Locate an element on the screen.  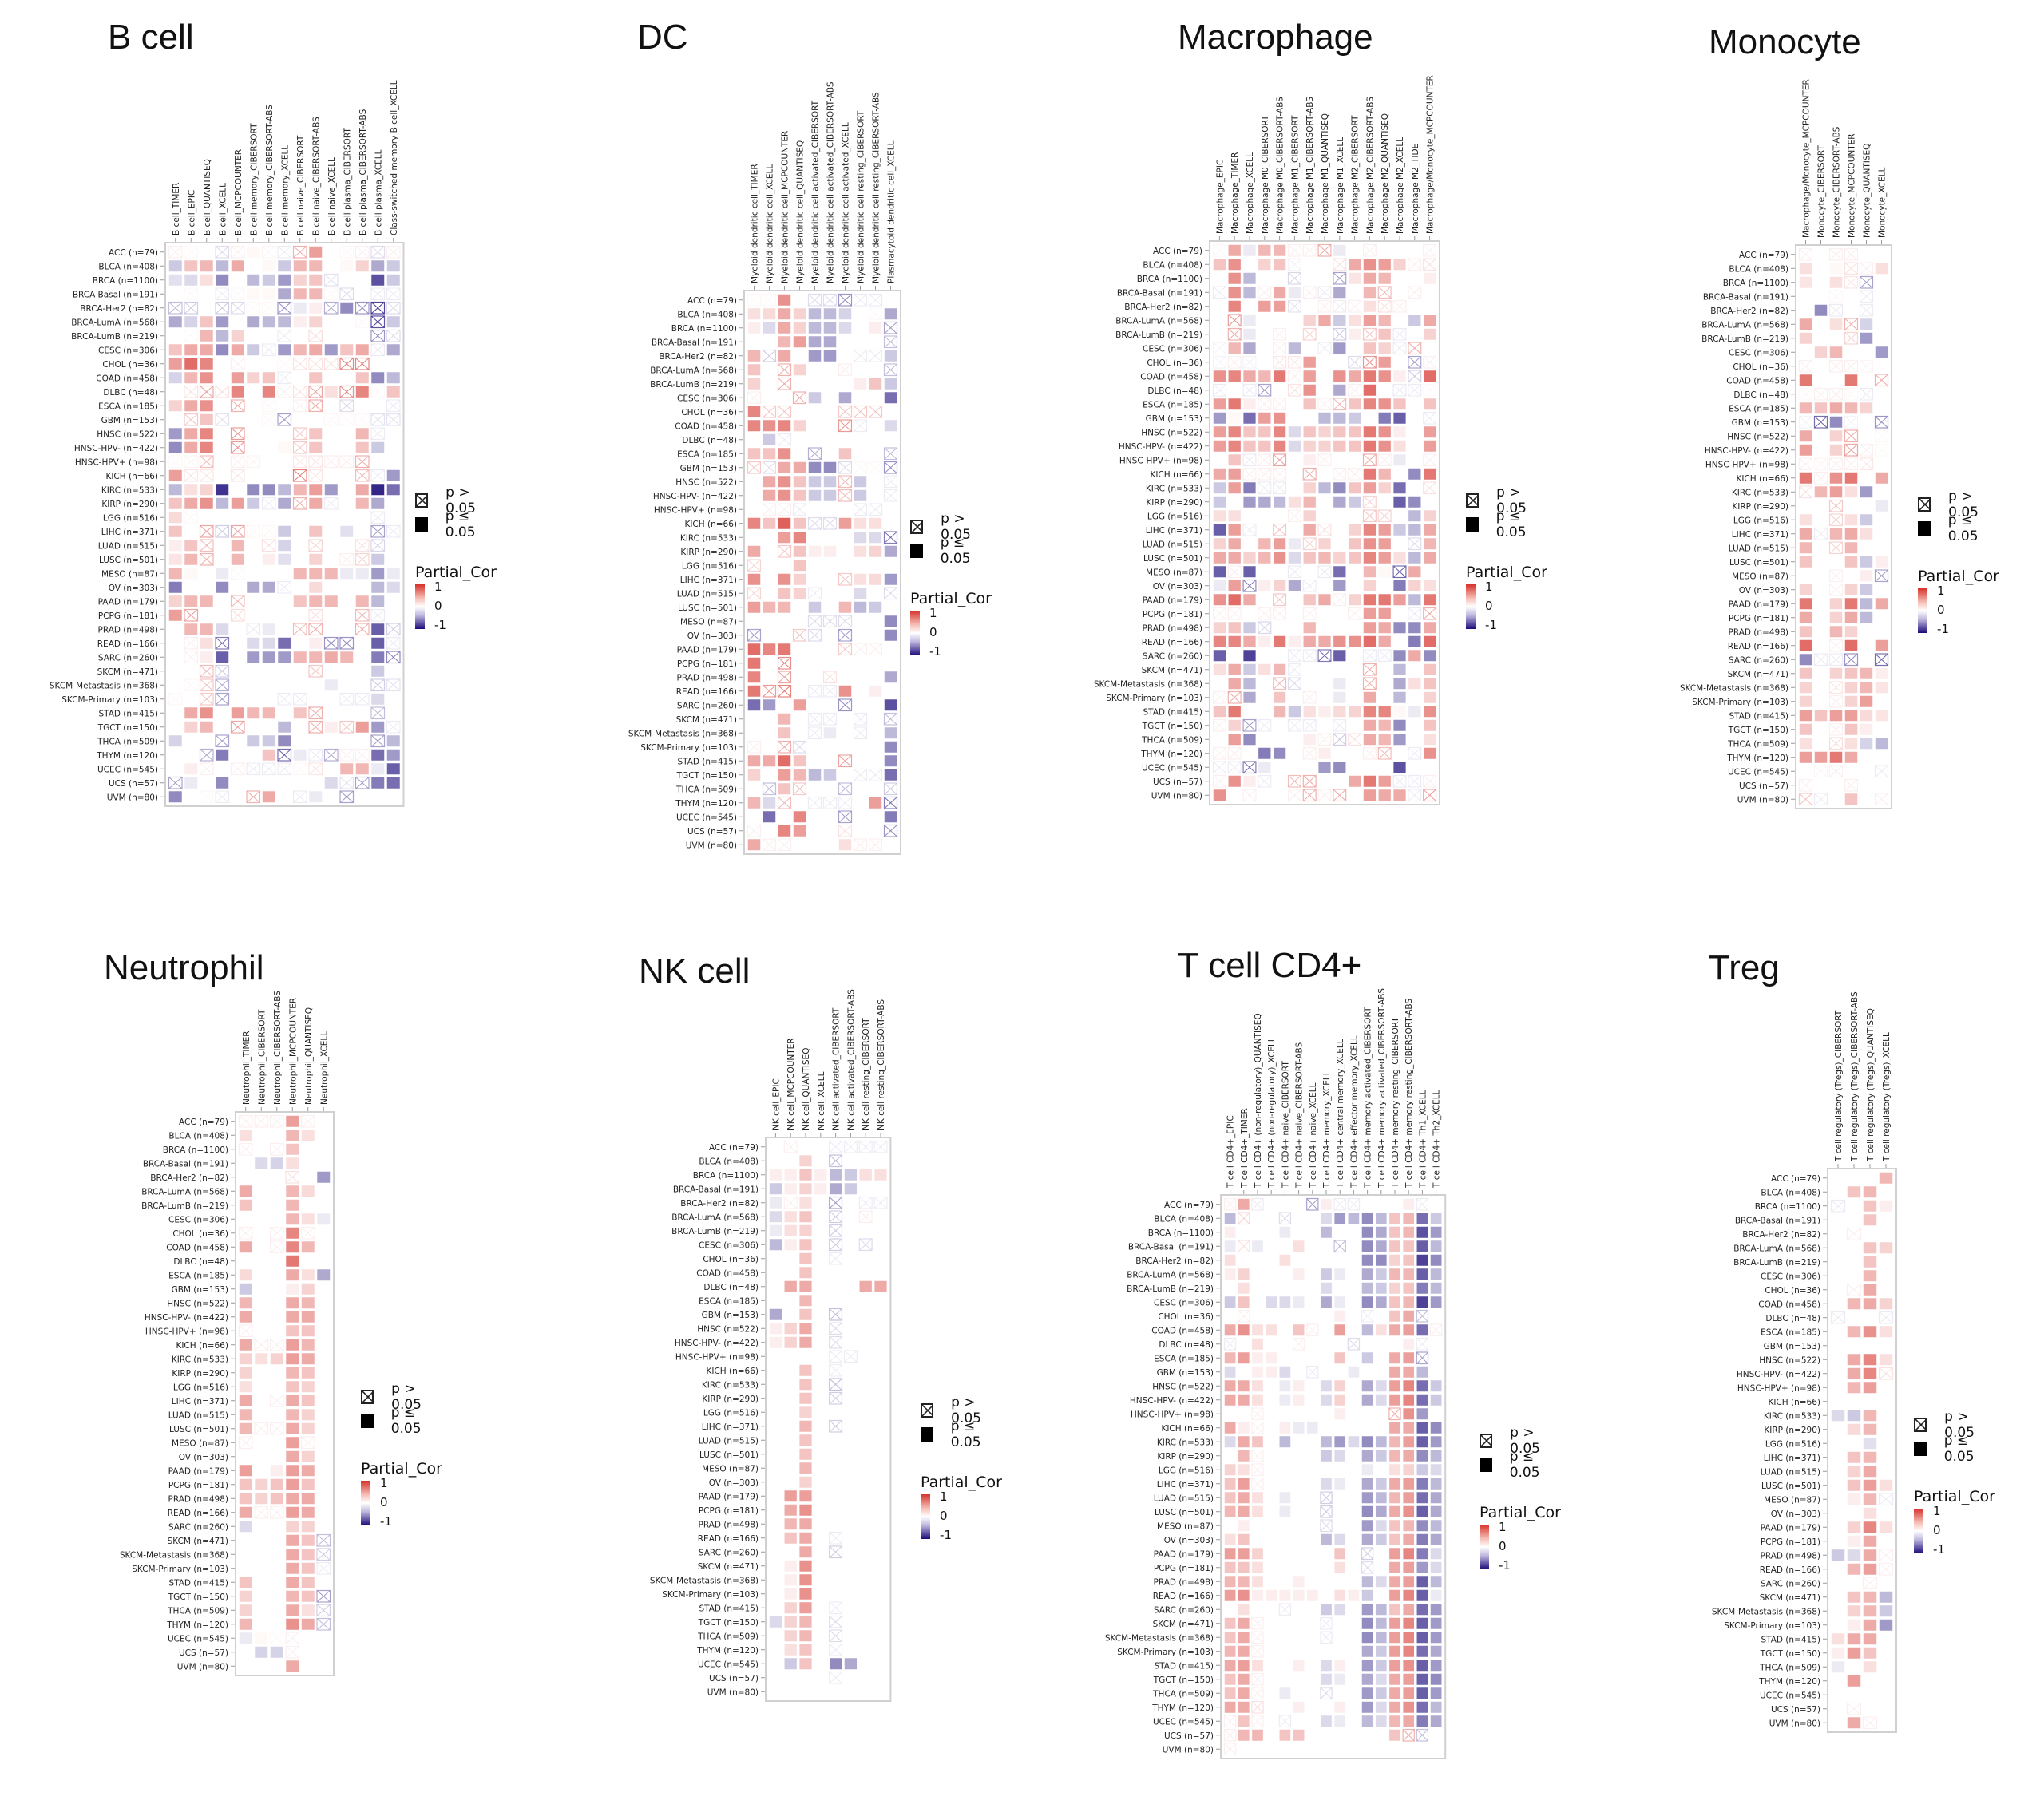
row-label: STAD (n=415) is located at coordinates (128, 713).